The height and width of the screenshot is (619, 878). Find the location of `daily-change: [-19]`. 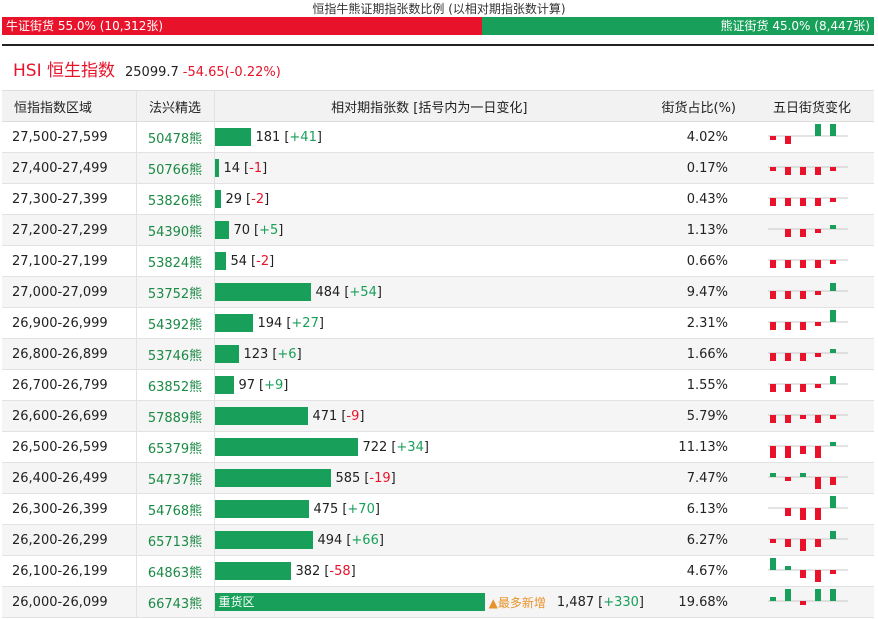

daily-change: [-19] is located at coordinates (380, 478).